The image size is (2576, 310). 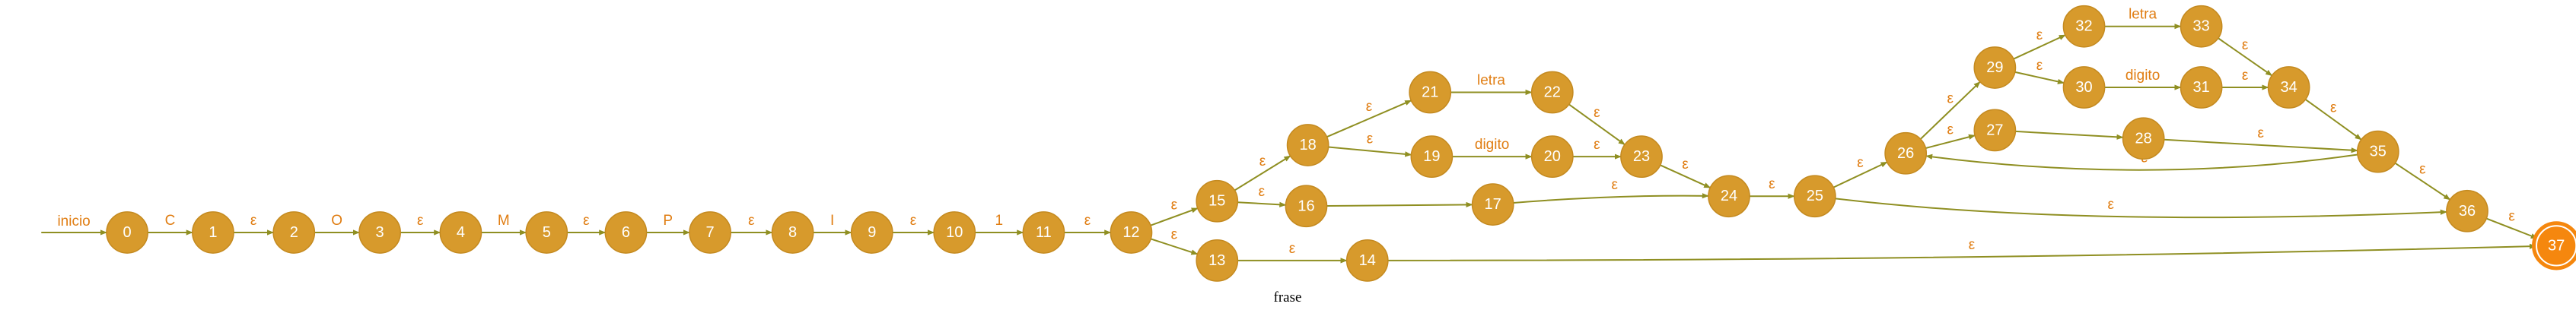 I want to click on state-33: 33, so click(x=2201, y=26).